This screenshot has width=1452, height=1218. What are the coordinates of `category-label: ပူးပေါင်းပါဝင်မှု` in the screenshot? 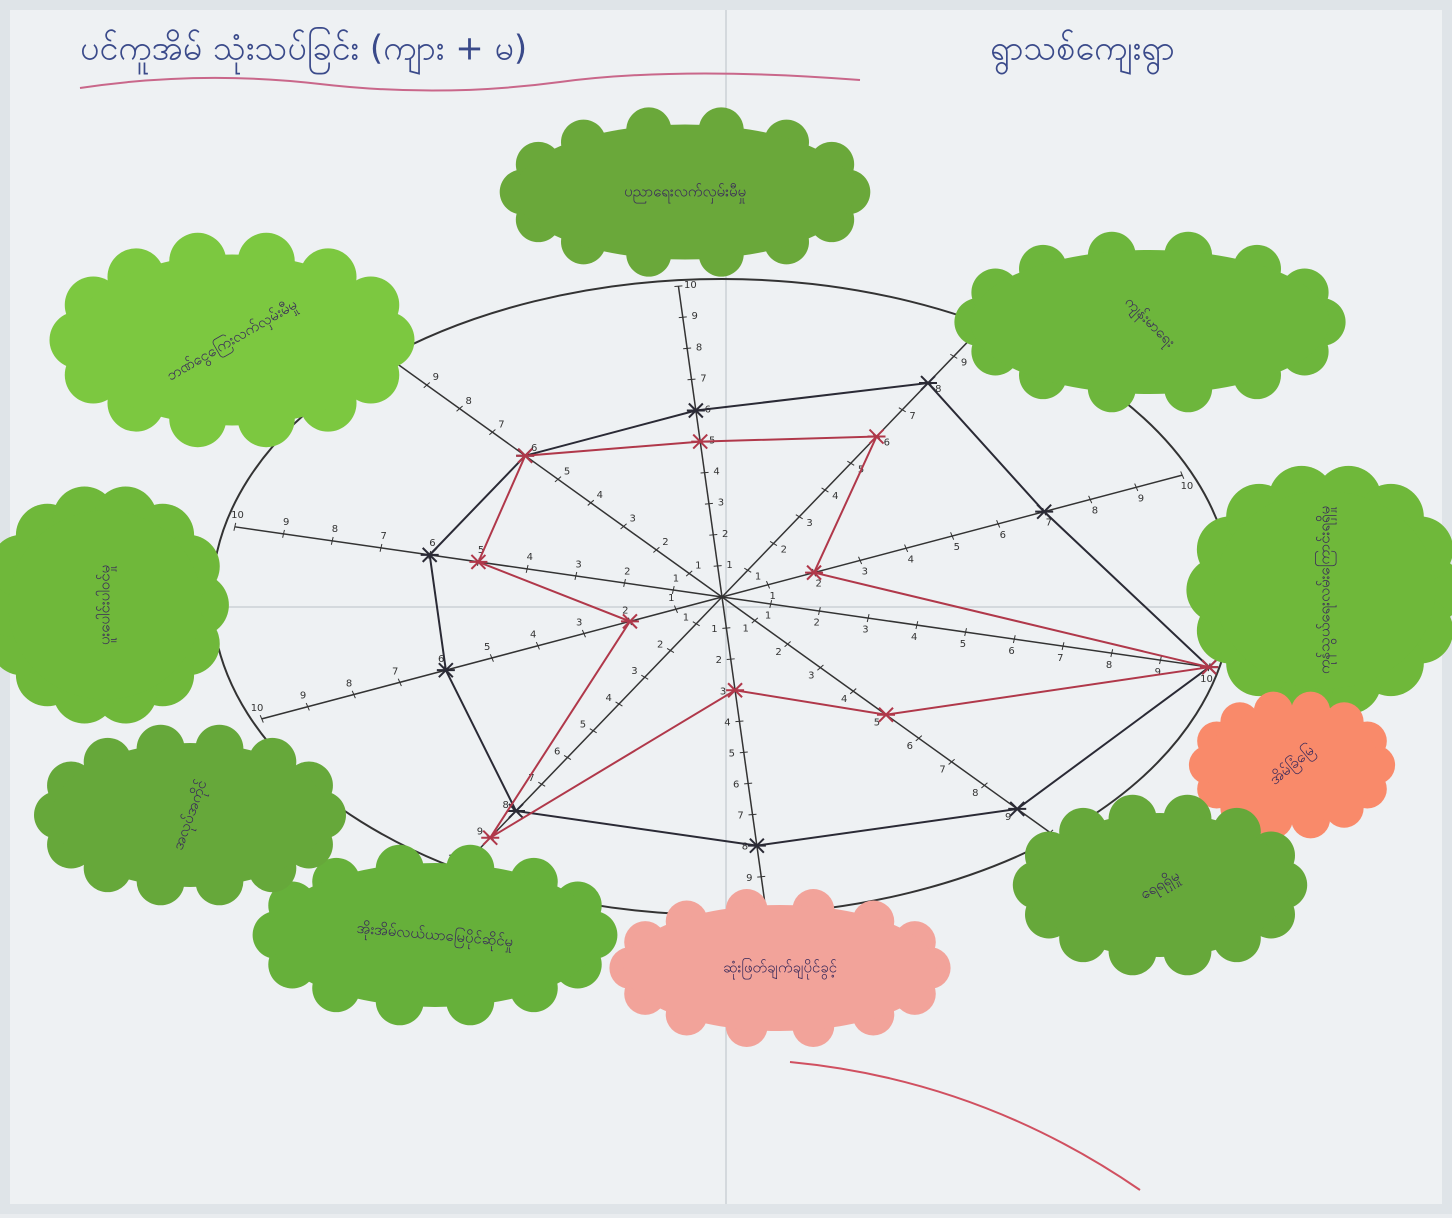 It's located at (106, 605).